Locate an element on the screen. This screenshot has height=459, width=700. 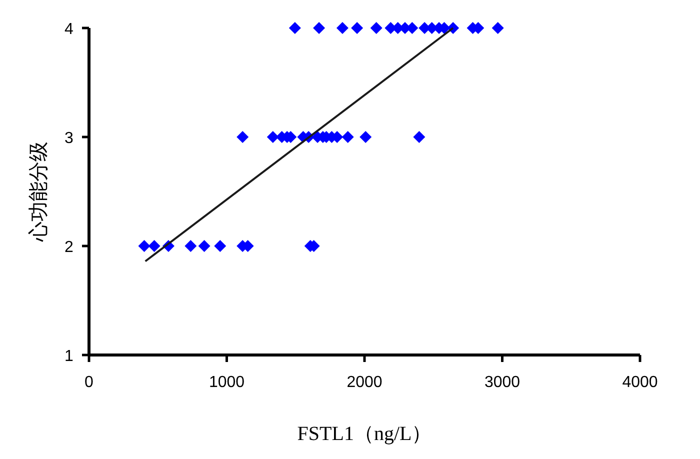
x-tick-label: 4000 is located at coordinates (640, 382).